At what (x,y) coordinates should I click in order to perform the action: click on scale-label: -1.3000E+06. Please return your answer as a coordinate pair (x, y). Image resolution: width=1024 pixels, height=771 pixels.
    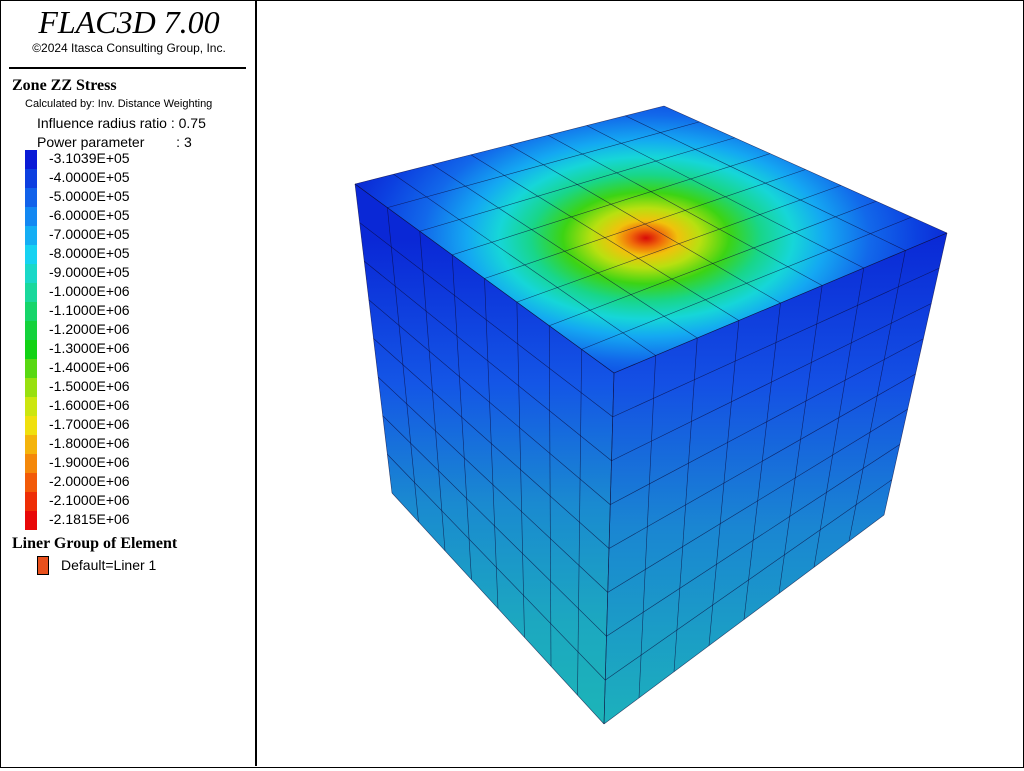
    Looking at the image, I should click on (89, 348).